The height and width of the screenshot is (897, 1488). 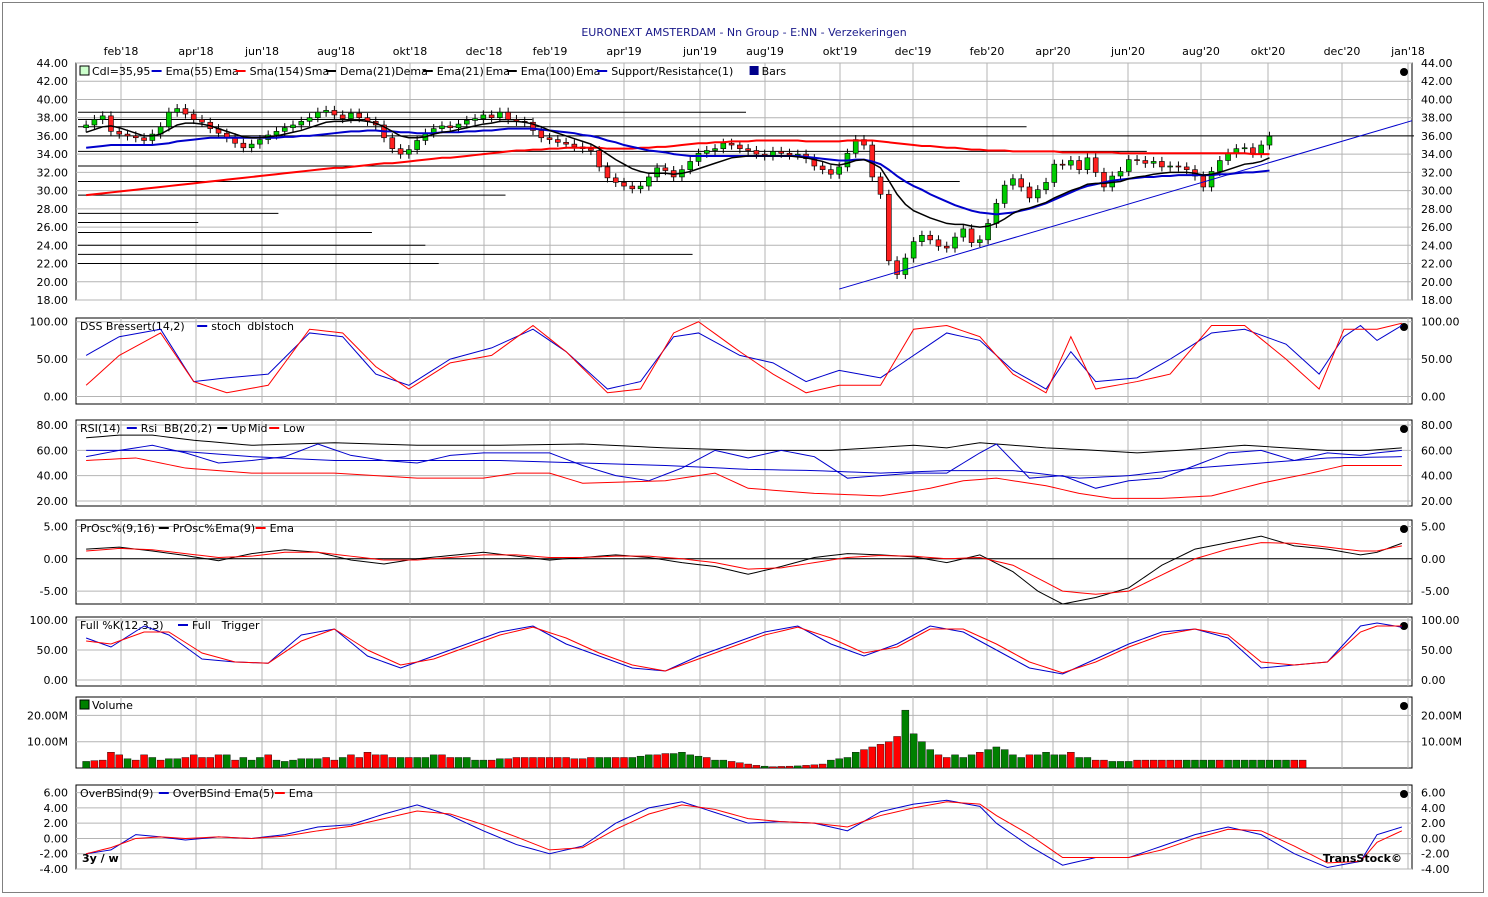 I want to click on y-tick-right: 28.00, so click(x=1437, y=209).